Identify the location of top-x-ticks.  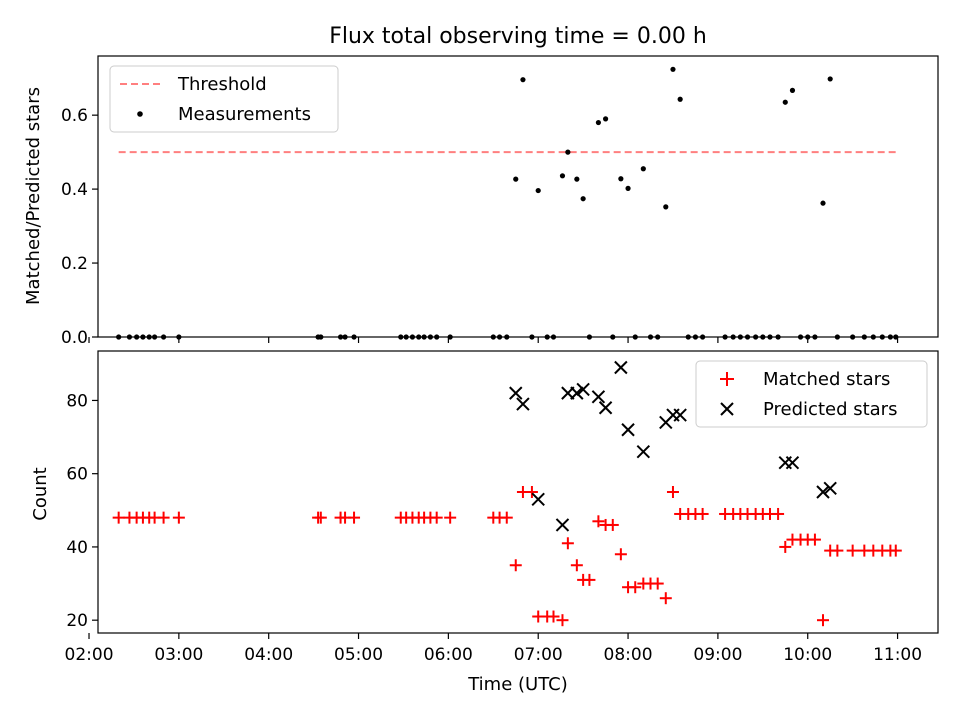
(493, 340).